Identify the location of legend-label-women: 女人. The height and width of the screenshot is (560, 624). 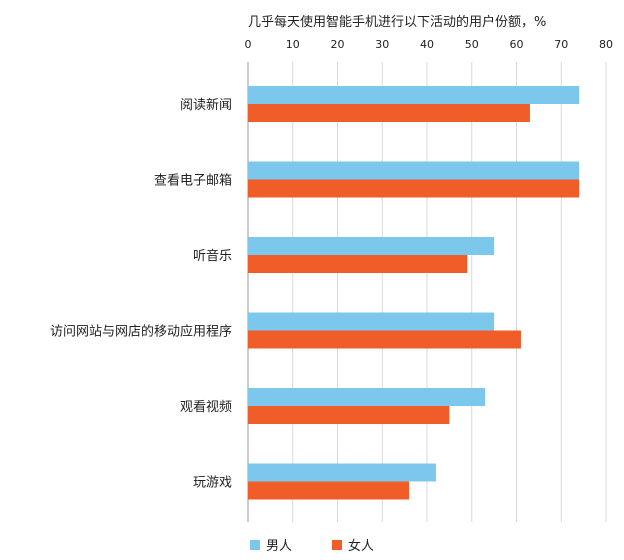
(361, 546).